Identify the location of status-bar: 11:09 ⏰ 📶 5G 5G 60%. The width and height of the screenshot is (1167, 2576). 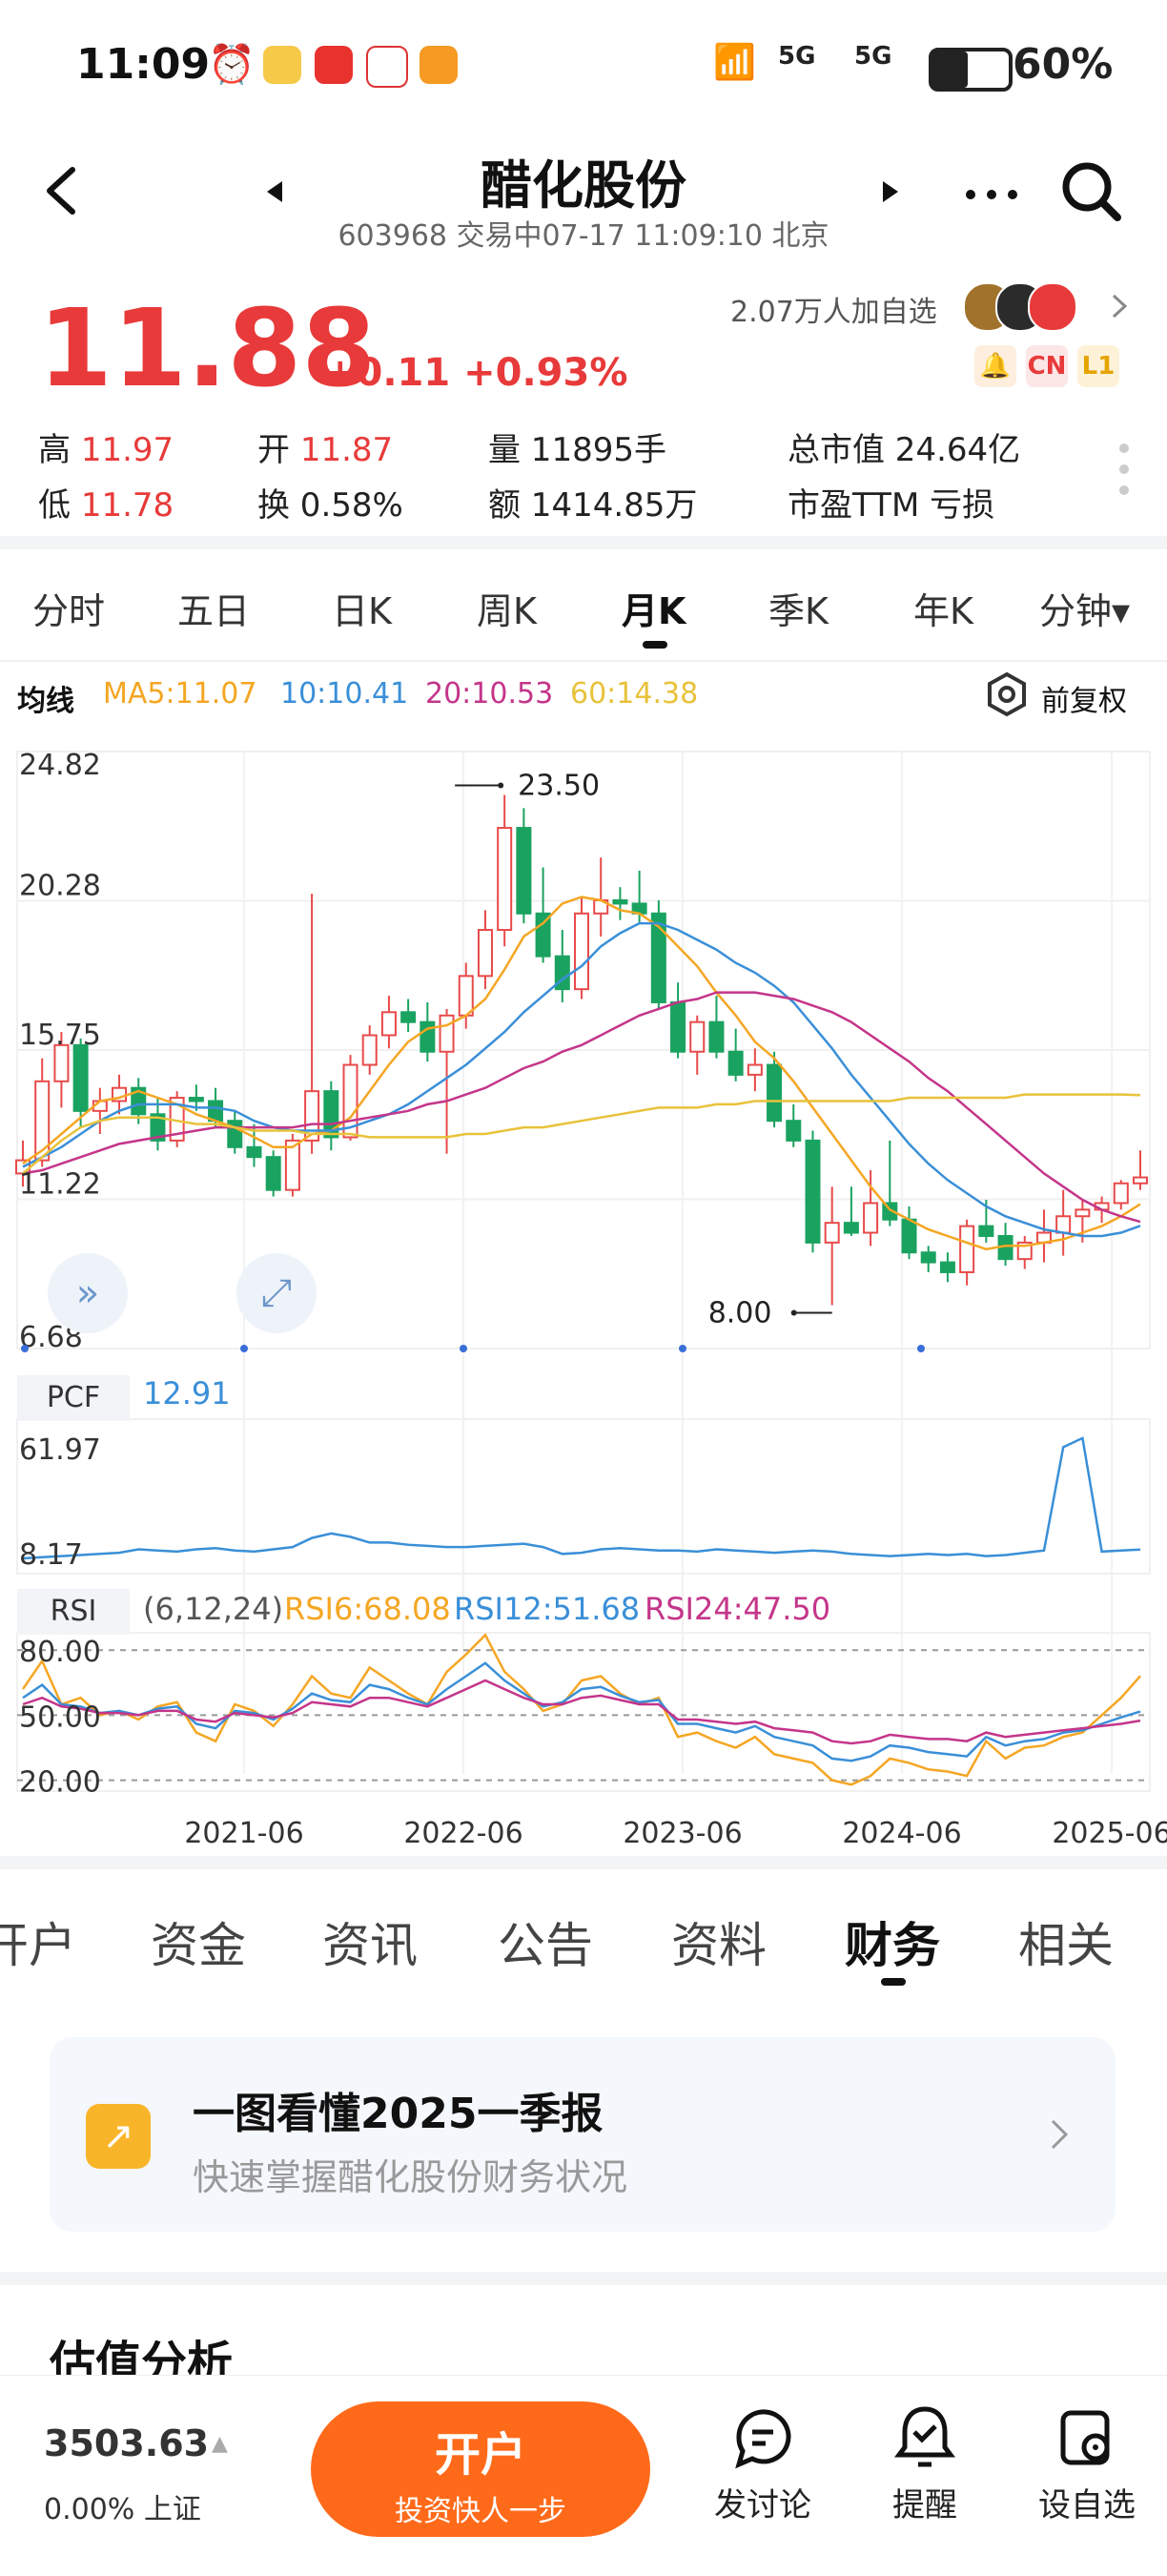
(583, 67).